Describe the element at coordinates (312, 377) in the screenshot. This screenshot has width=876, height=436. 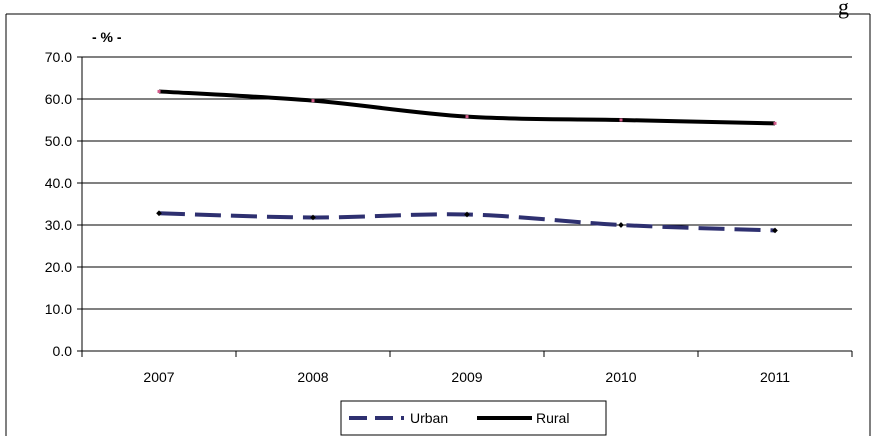
I see `x-tick-label: 2008` at that location.